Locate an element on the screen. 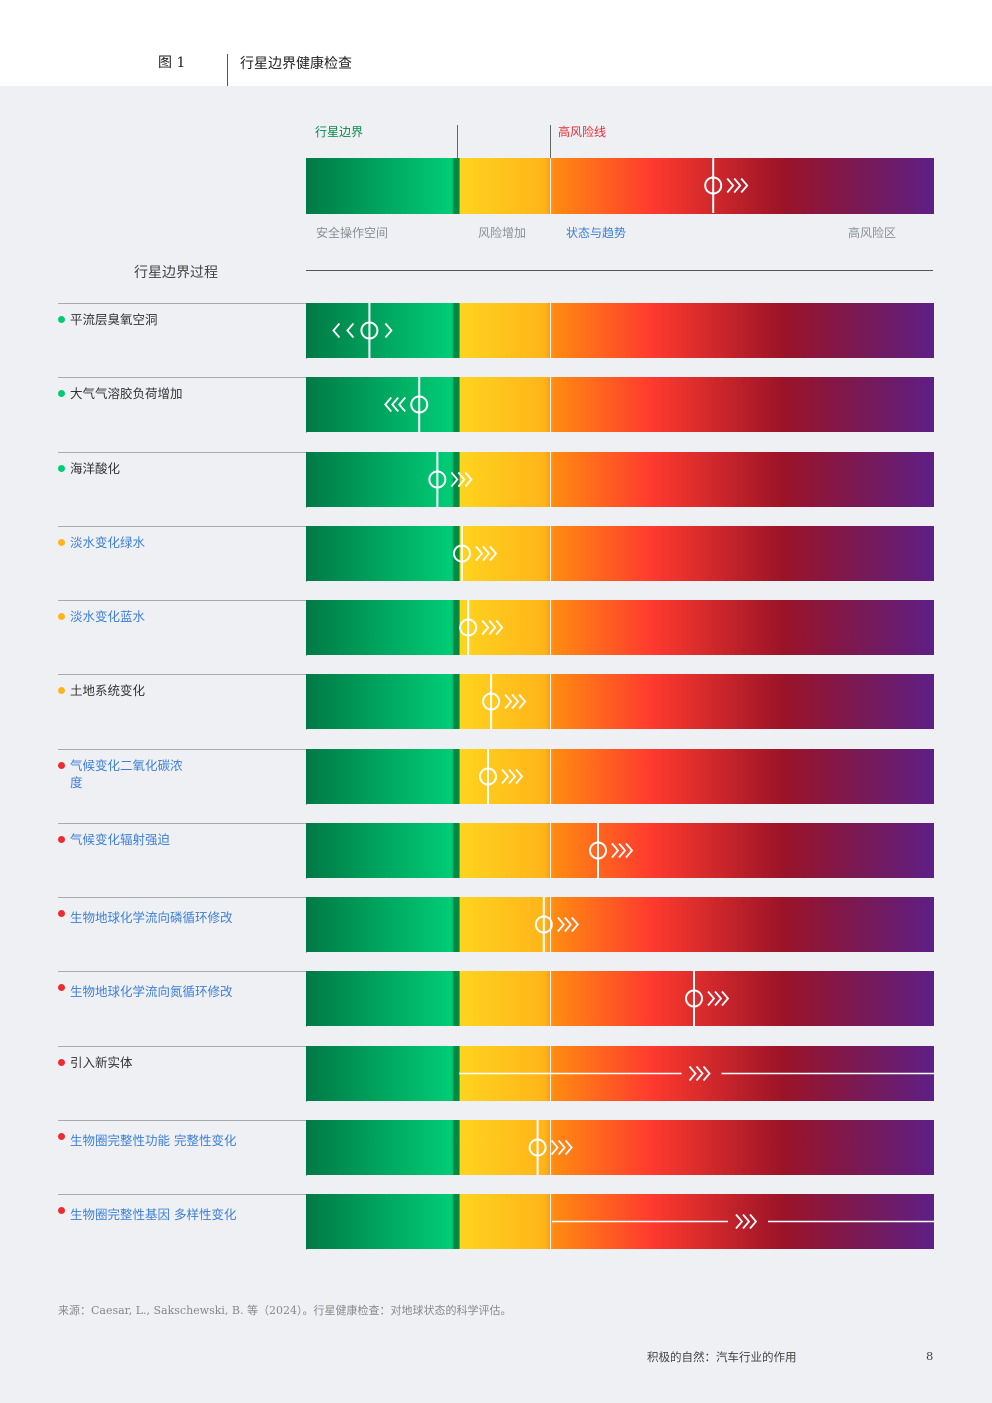 Image resolution: width=992 pixels, height=1403 pixels. zone-label-increasing: 风险增加 is located at coordinates (502, 233).